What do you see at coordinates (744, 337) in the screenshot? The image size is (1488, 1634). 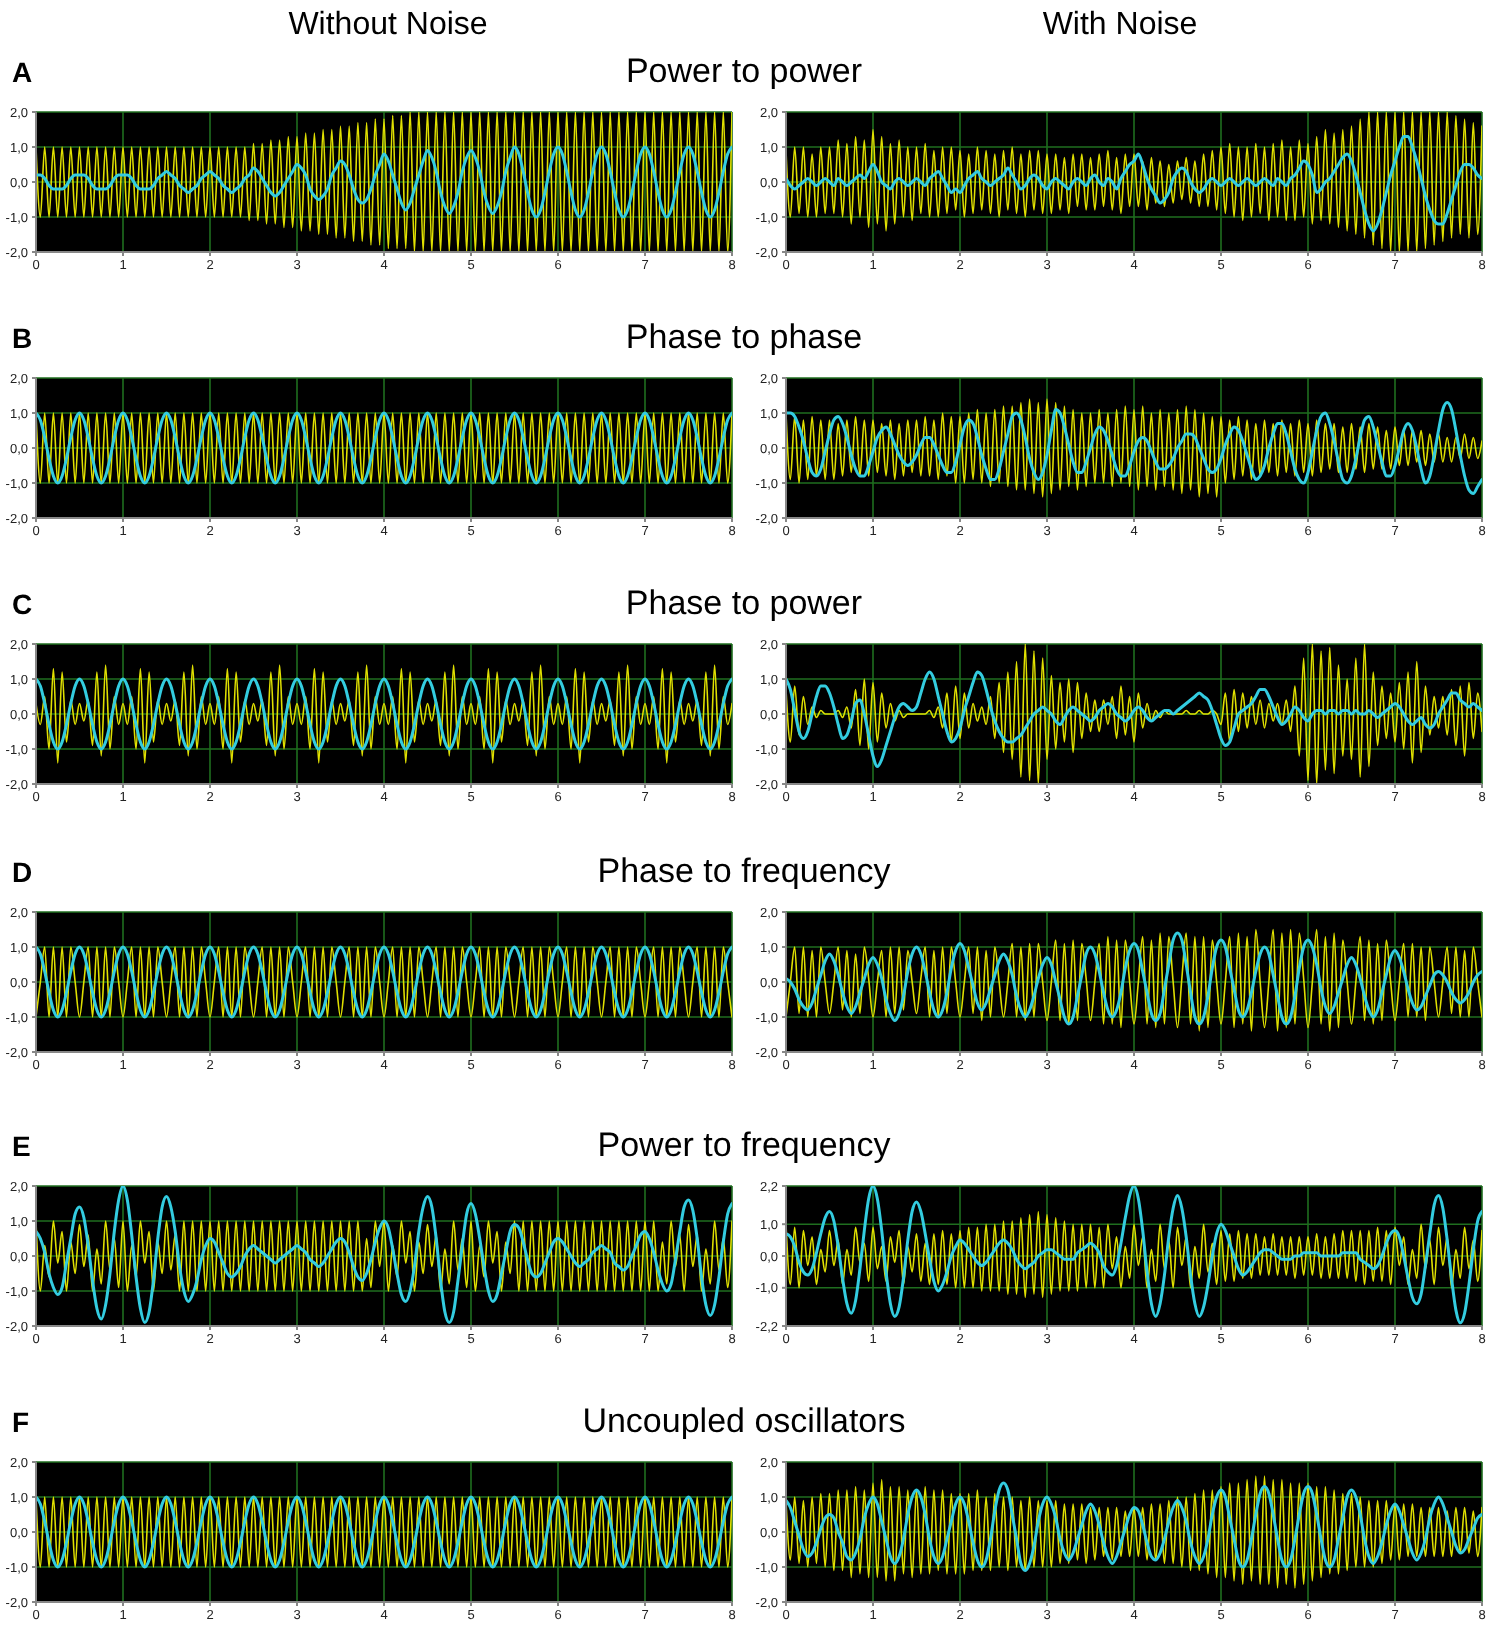 I see `chart-title: Phase to phase` at bounding box center [744, 337].